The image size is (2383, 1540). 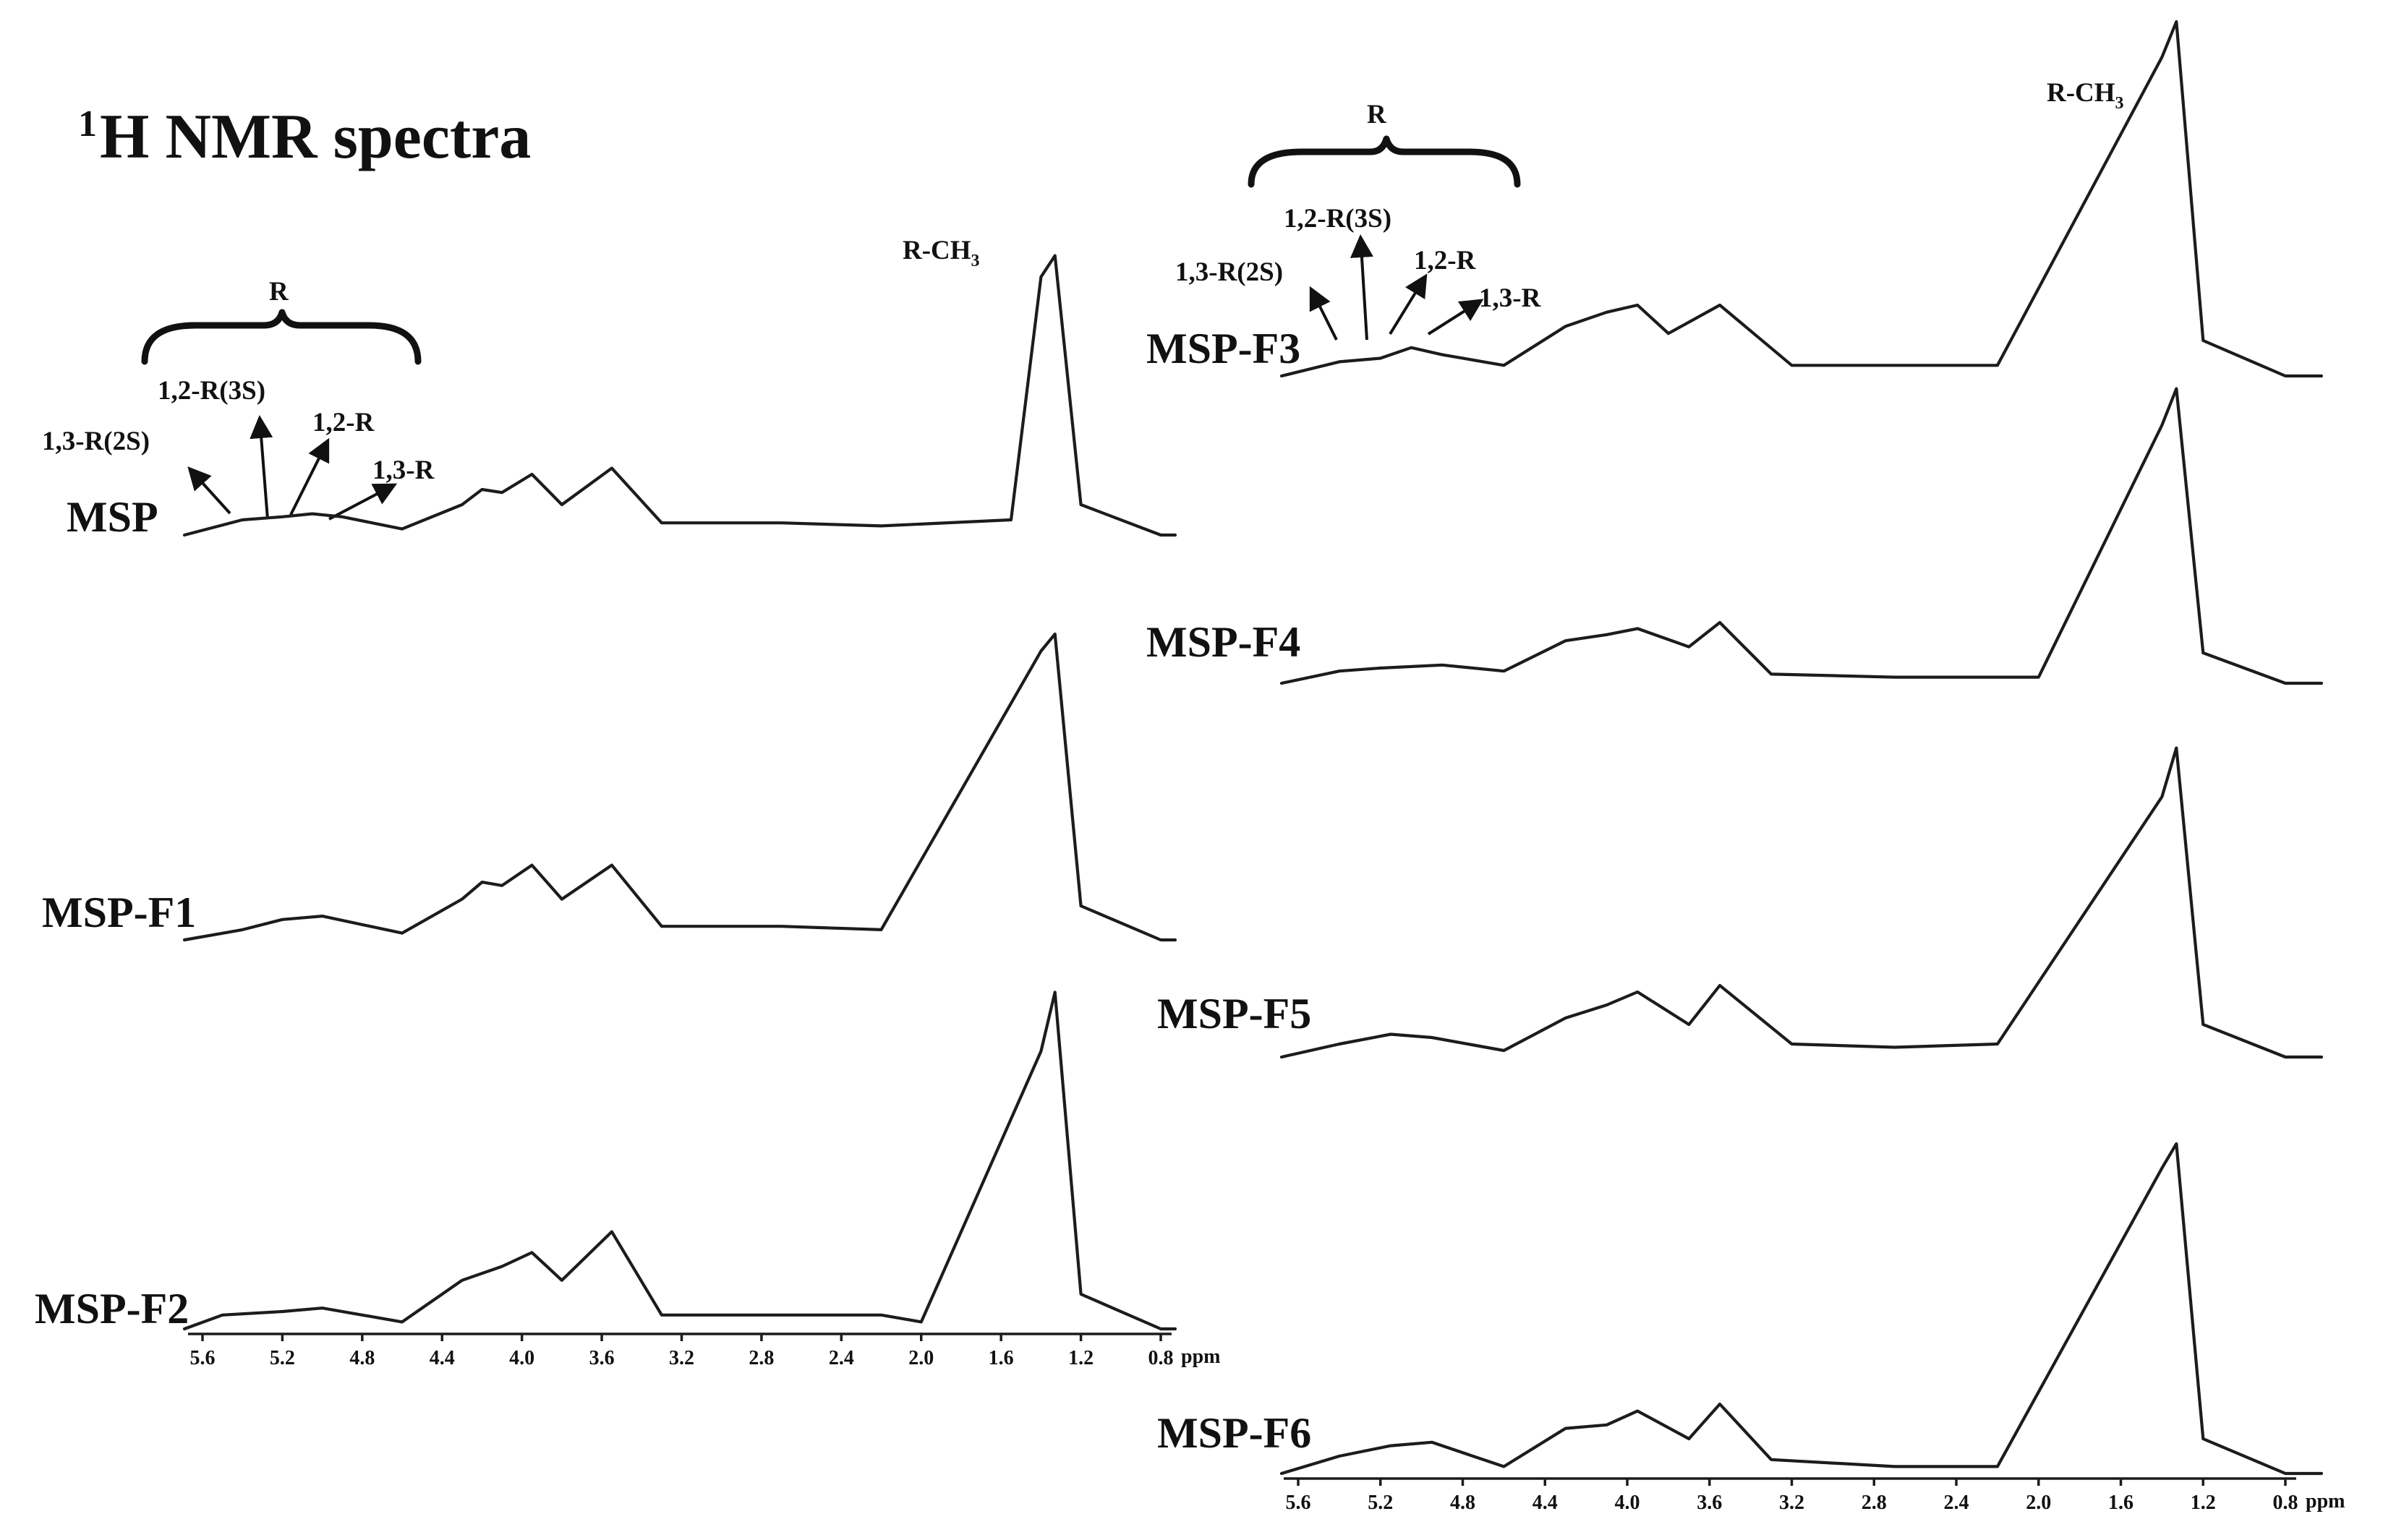 I want to click on sample-label-msp-f6: MSP-F6, so click(x=1234, y=1433).